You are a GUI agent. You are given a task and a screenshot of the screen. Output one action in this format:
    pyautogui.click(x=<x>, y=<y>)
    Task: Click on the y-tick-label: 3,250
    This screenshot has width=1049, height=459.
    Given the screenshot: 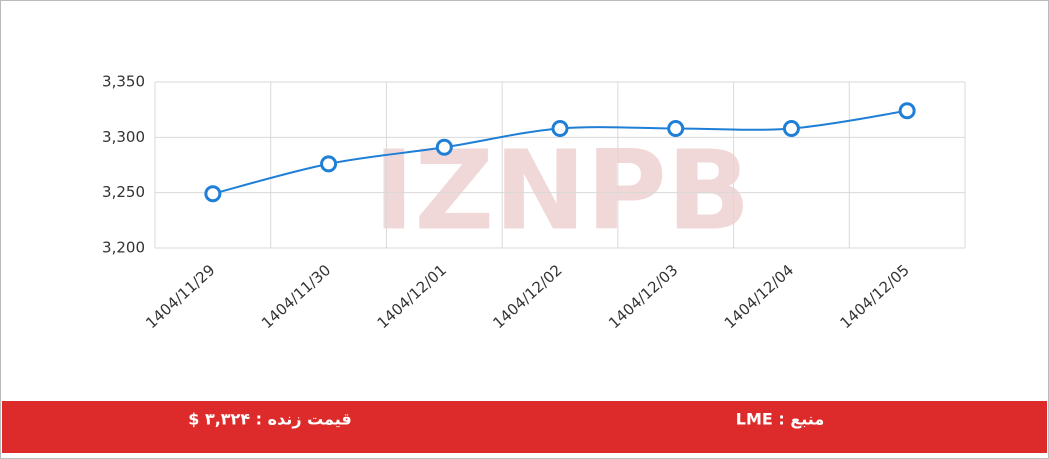 What is the action you would take?
    pyautogui.click(x=123, y=192)
    